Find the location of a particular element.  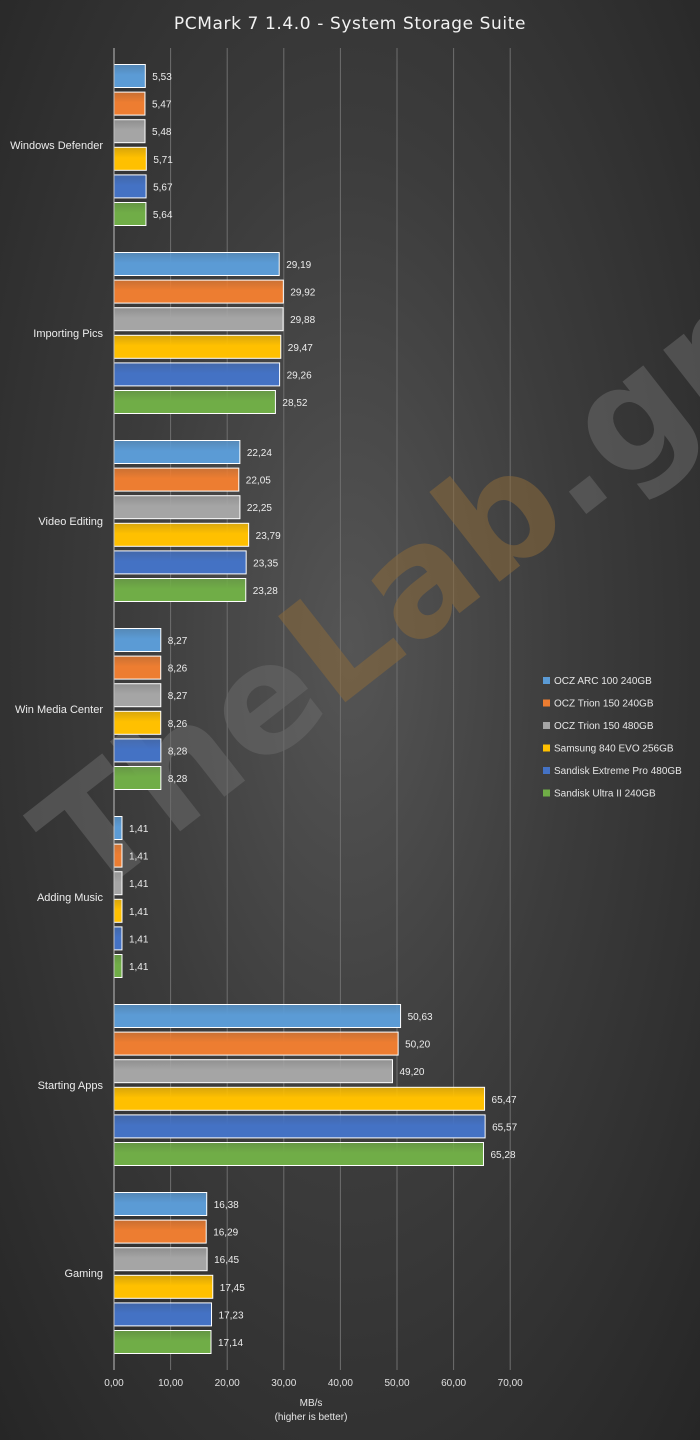

data-label: 8,26 is located at coordinates (178, 724).